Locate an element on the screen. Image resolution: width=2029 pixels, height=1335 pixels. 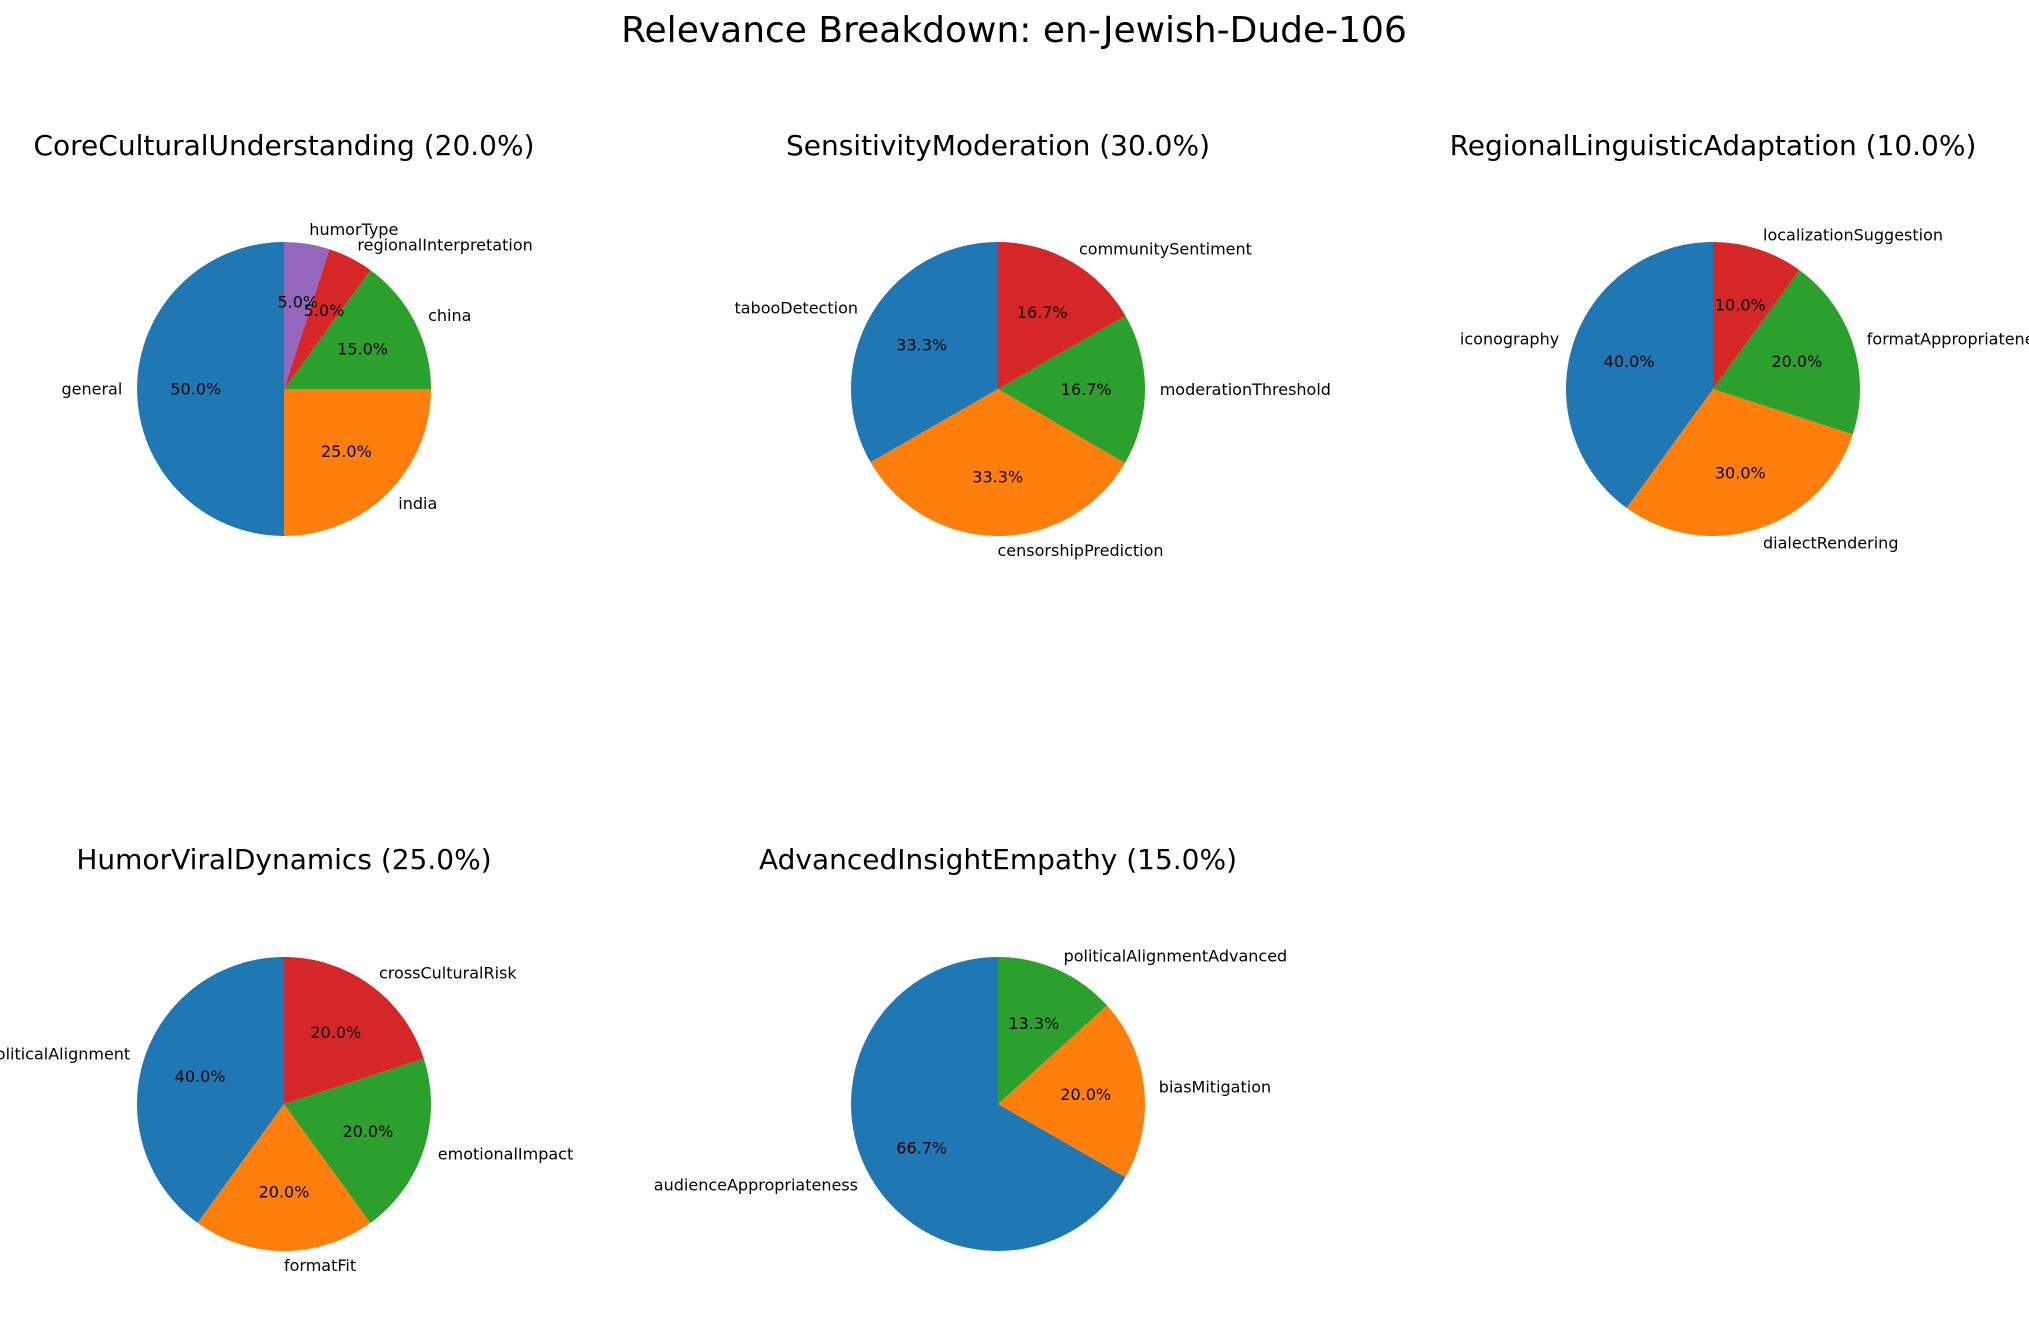
pie-slice-community-sentiment is located at coordinates (1062, 315).